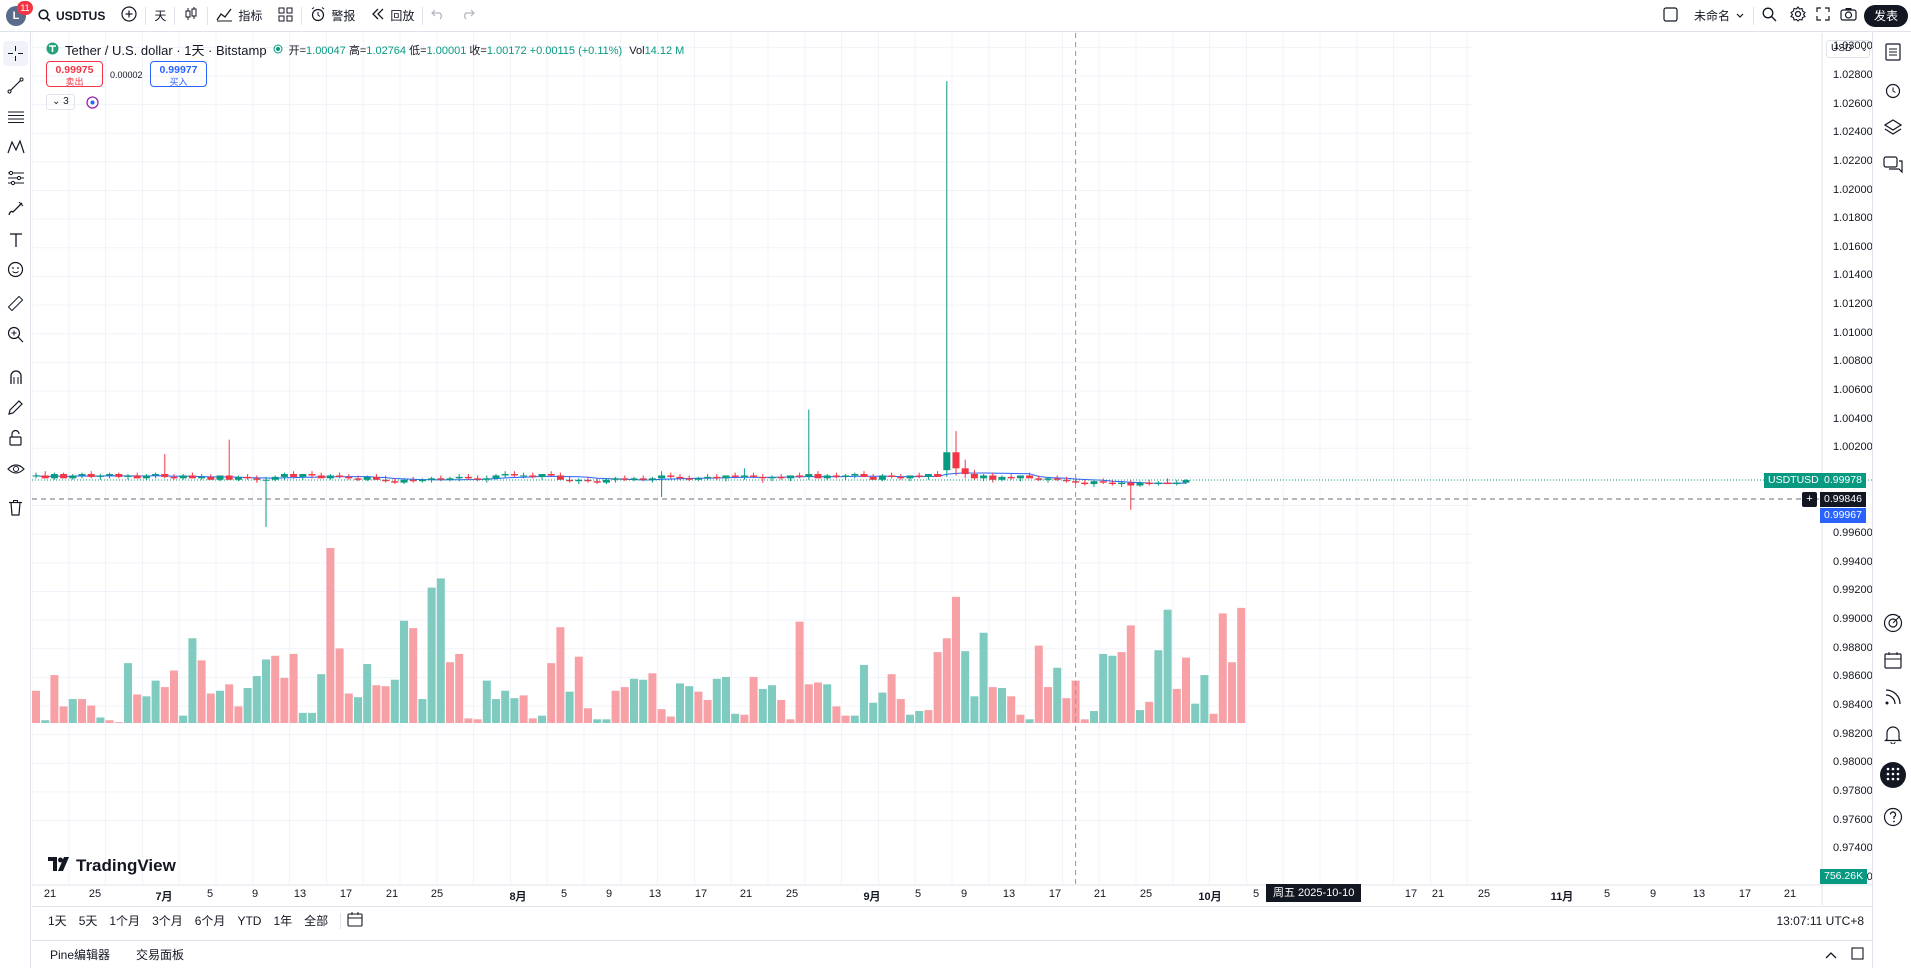  What do you see at coordinates (1893, 624) in the screenshot?
I see `ideas-button` at bounding box center [1893, 624].